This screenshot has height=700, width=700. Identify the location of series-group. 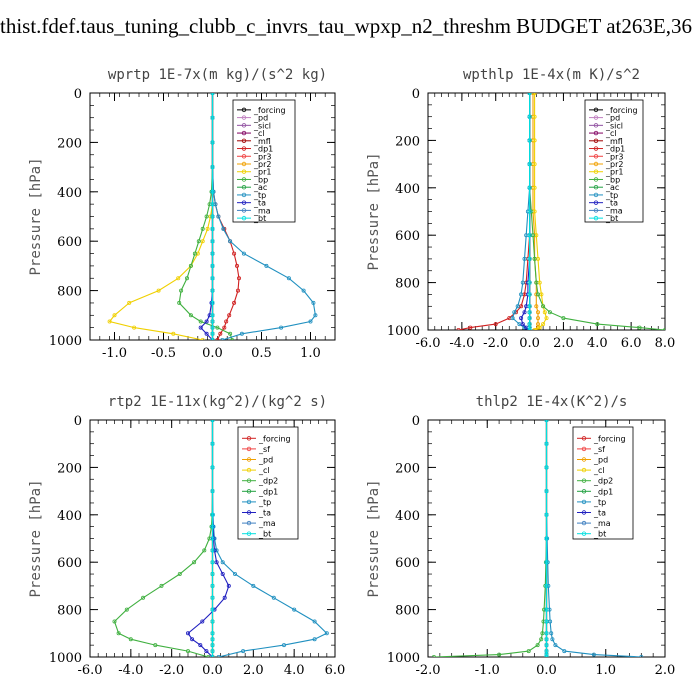
(537, 538).